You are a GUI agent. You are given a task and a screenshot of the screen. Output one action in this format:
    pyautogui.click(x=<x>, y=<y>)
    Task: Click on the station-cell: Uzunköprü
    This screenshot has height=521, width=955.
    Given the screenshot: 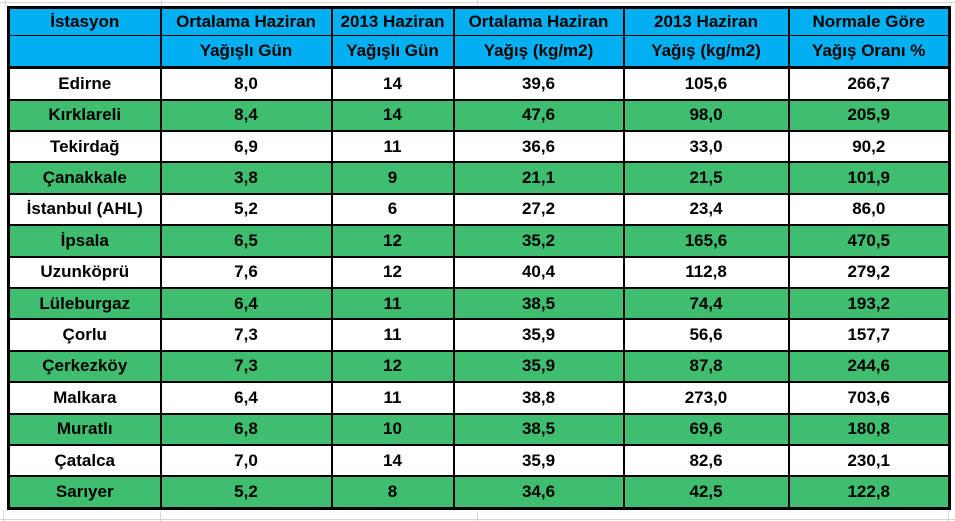 What is the action you would take?
    pyautogui.click(x=84, y=272)
    